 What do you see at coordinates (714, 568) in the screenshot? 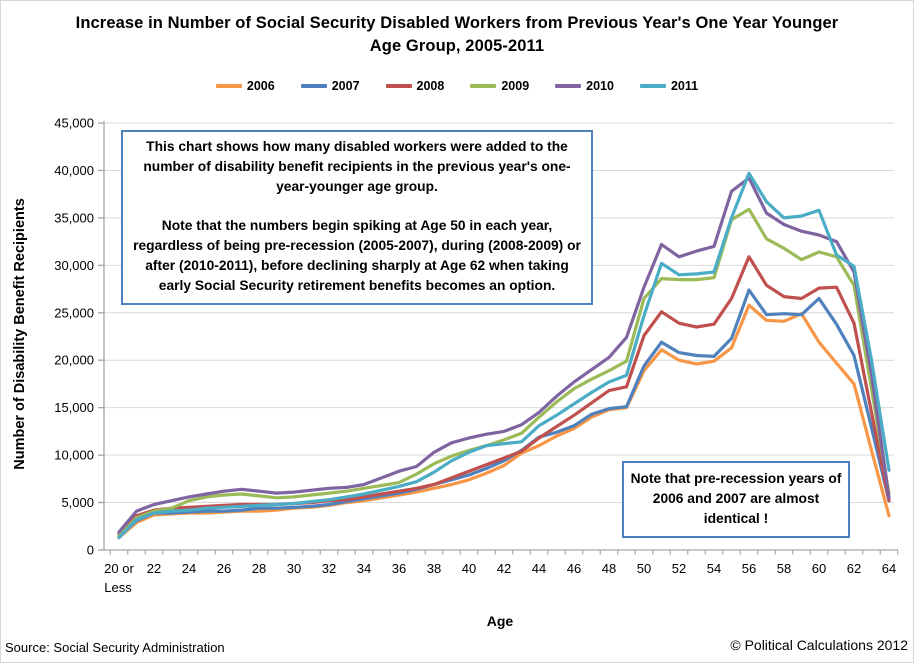
I see `x-axis-tick-label: 54` at bounding box center [714, 568].